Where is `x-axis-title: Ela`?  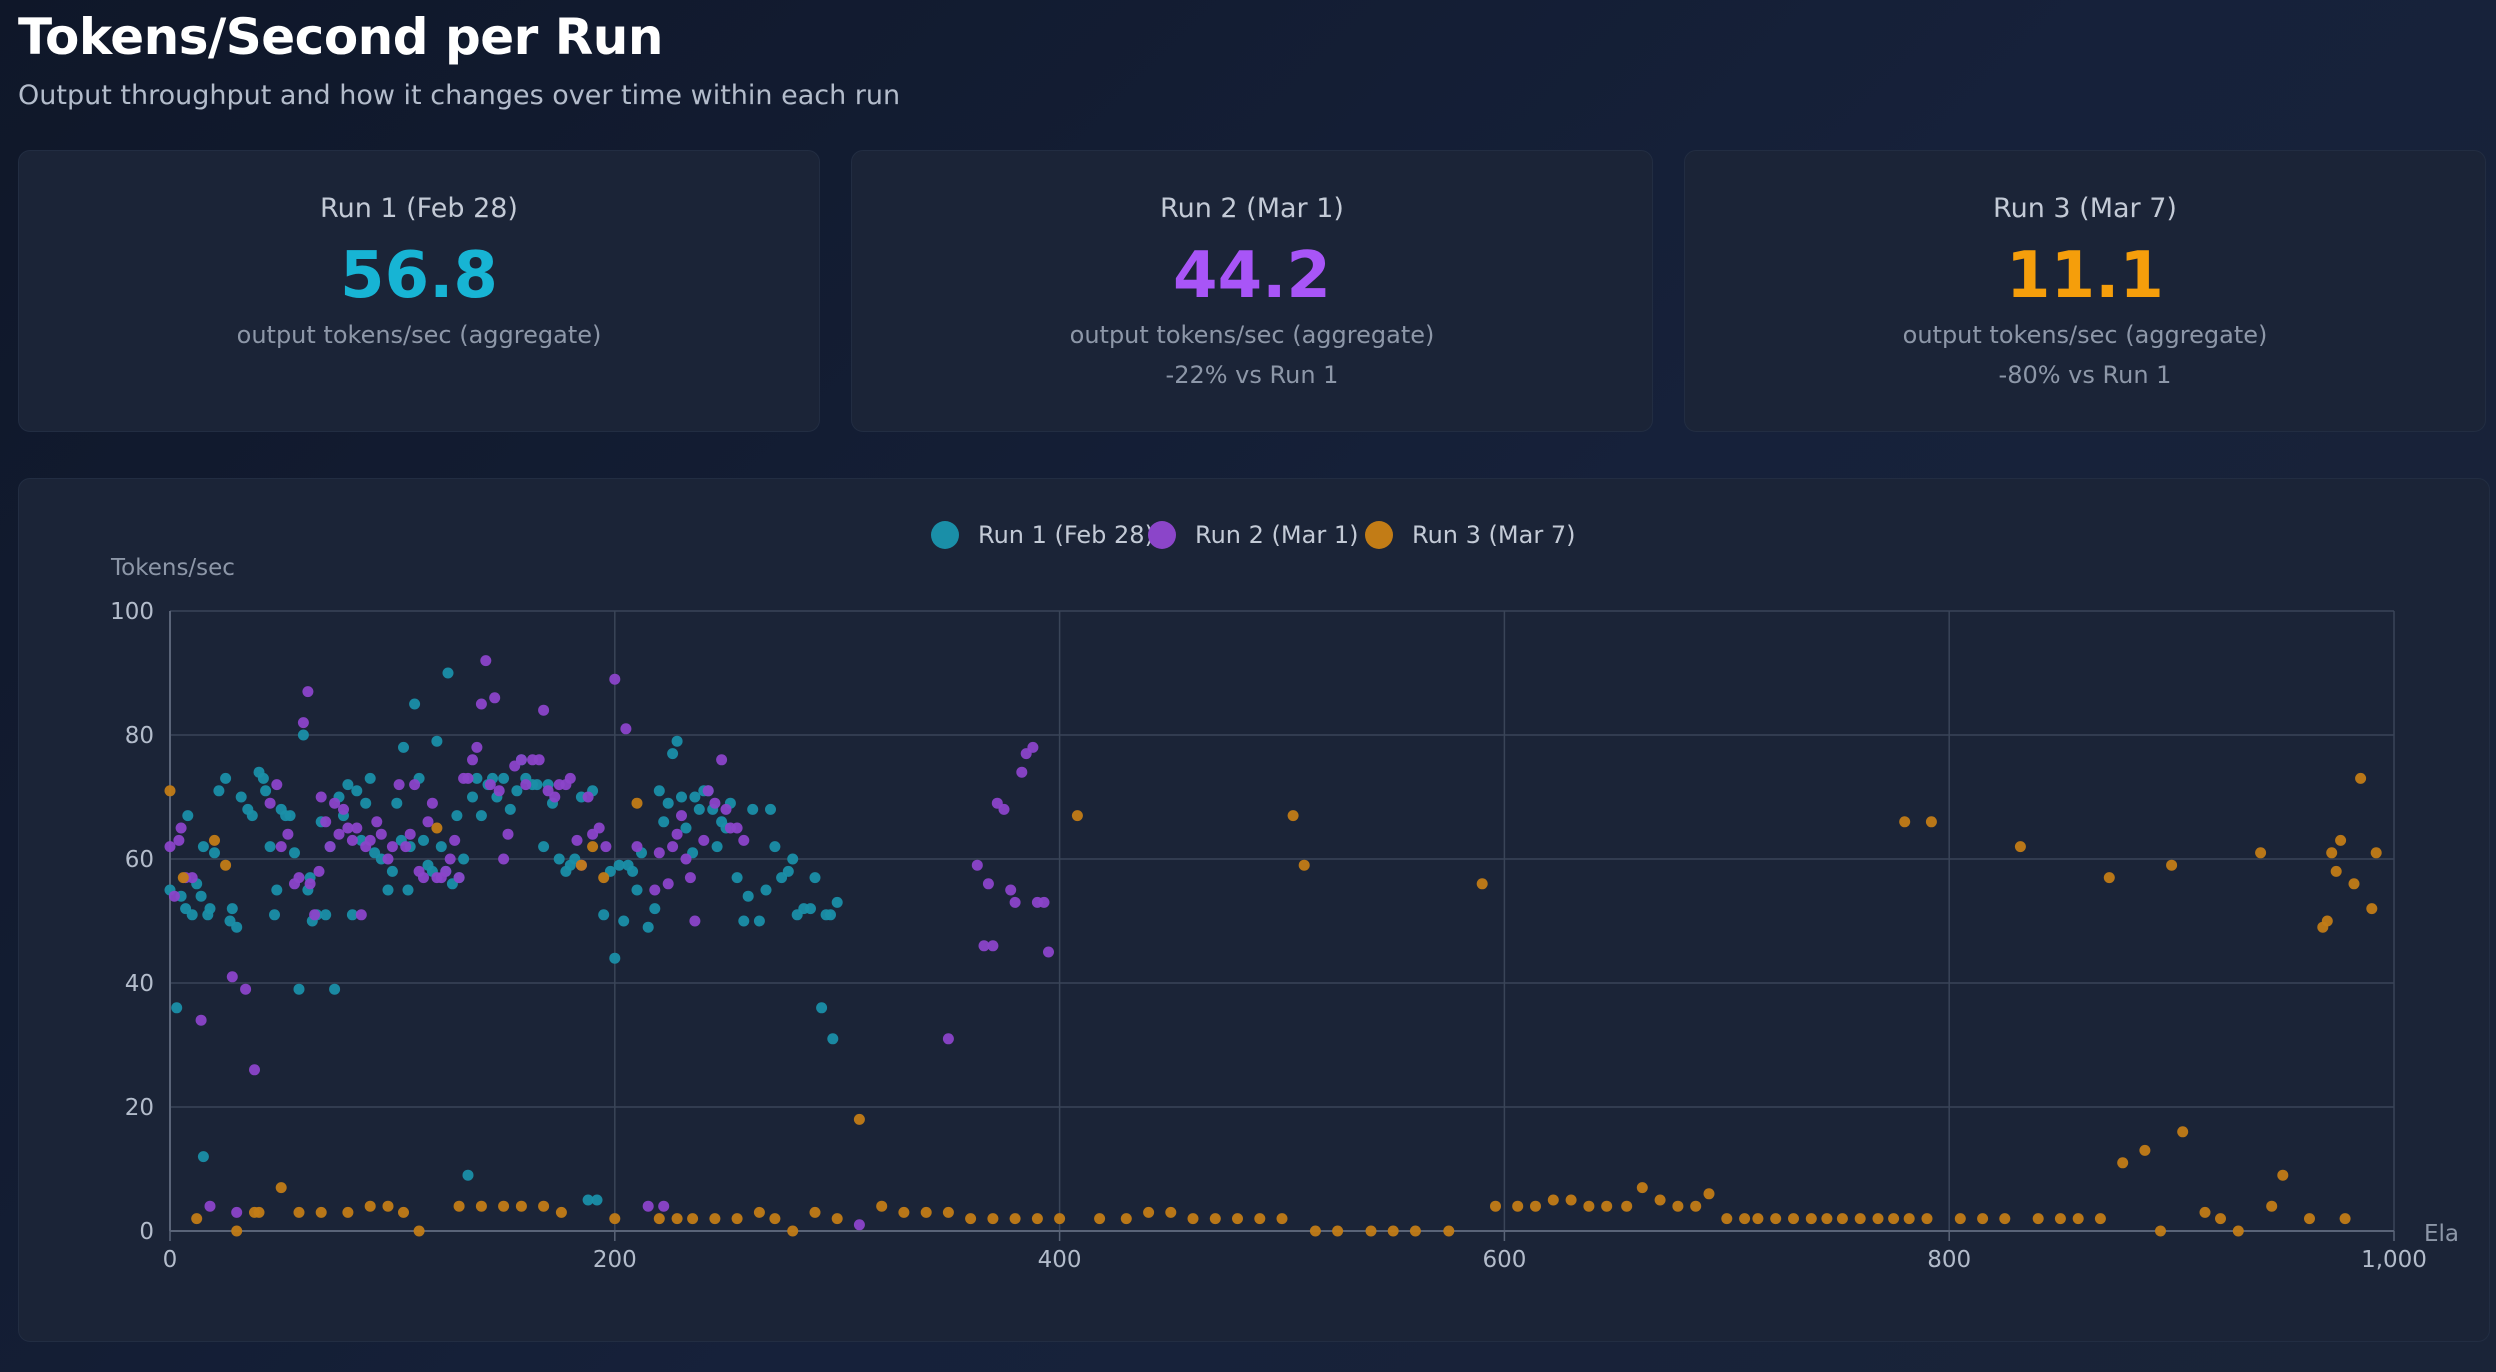 x-axis-title: Ela is located at coordinates (2441, 1234).